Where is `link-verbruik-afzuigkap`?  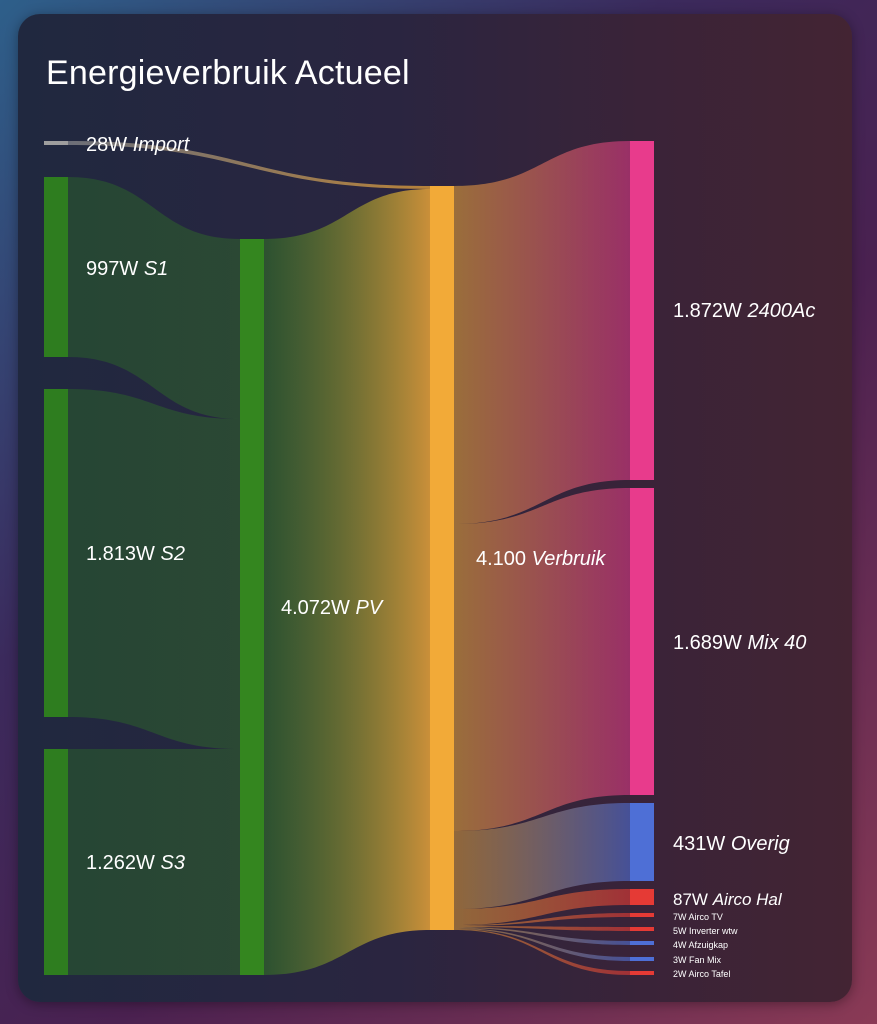
link-verbruik-afzuigkap is located at coordinates (542, 936).